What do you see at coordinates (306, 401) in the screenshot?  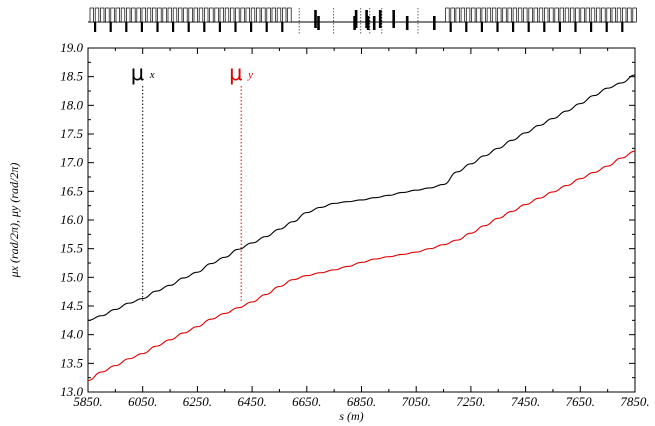 I see `x-tick-label: 6650.` at bounding box center [306, 401].